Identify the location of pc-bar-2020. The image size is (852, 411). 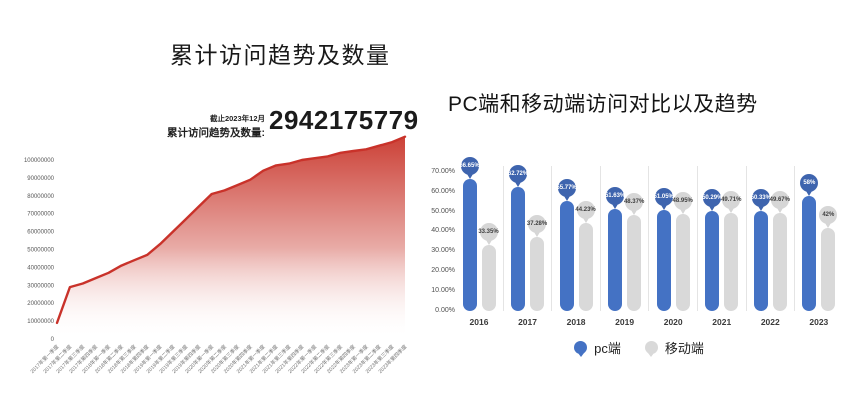
(663, 260).